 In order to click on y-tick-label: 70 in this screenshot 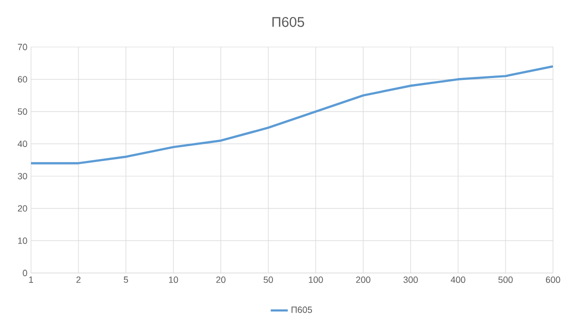, I will do `click(23, 47)`.